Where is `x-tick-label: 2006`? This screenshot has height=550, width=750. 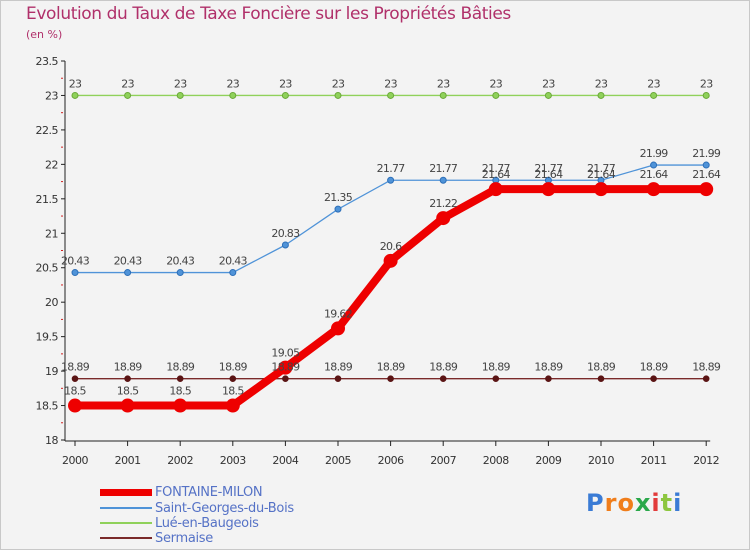
x-tick-label: 2006 is located at coordinates (391, 460).